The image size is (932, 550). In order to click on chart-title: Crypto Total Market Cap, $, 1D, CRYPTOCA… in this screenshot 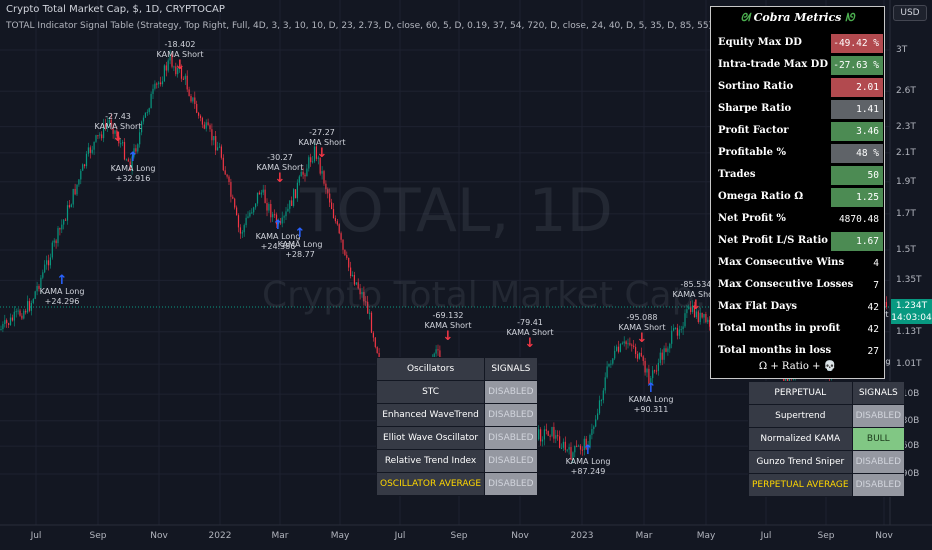, I will do `click(115, 9)`.